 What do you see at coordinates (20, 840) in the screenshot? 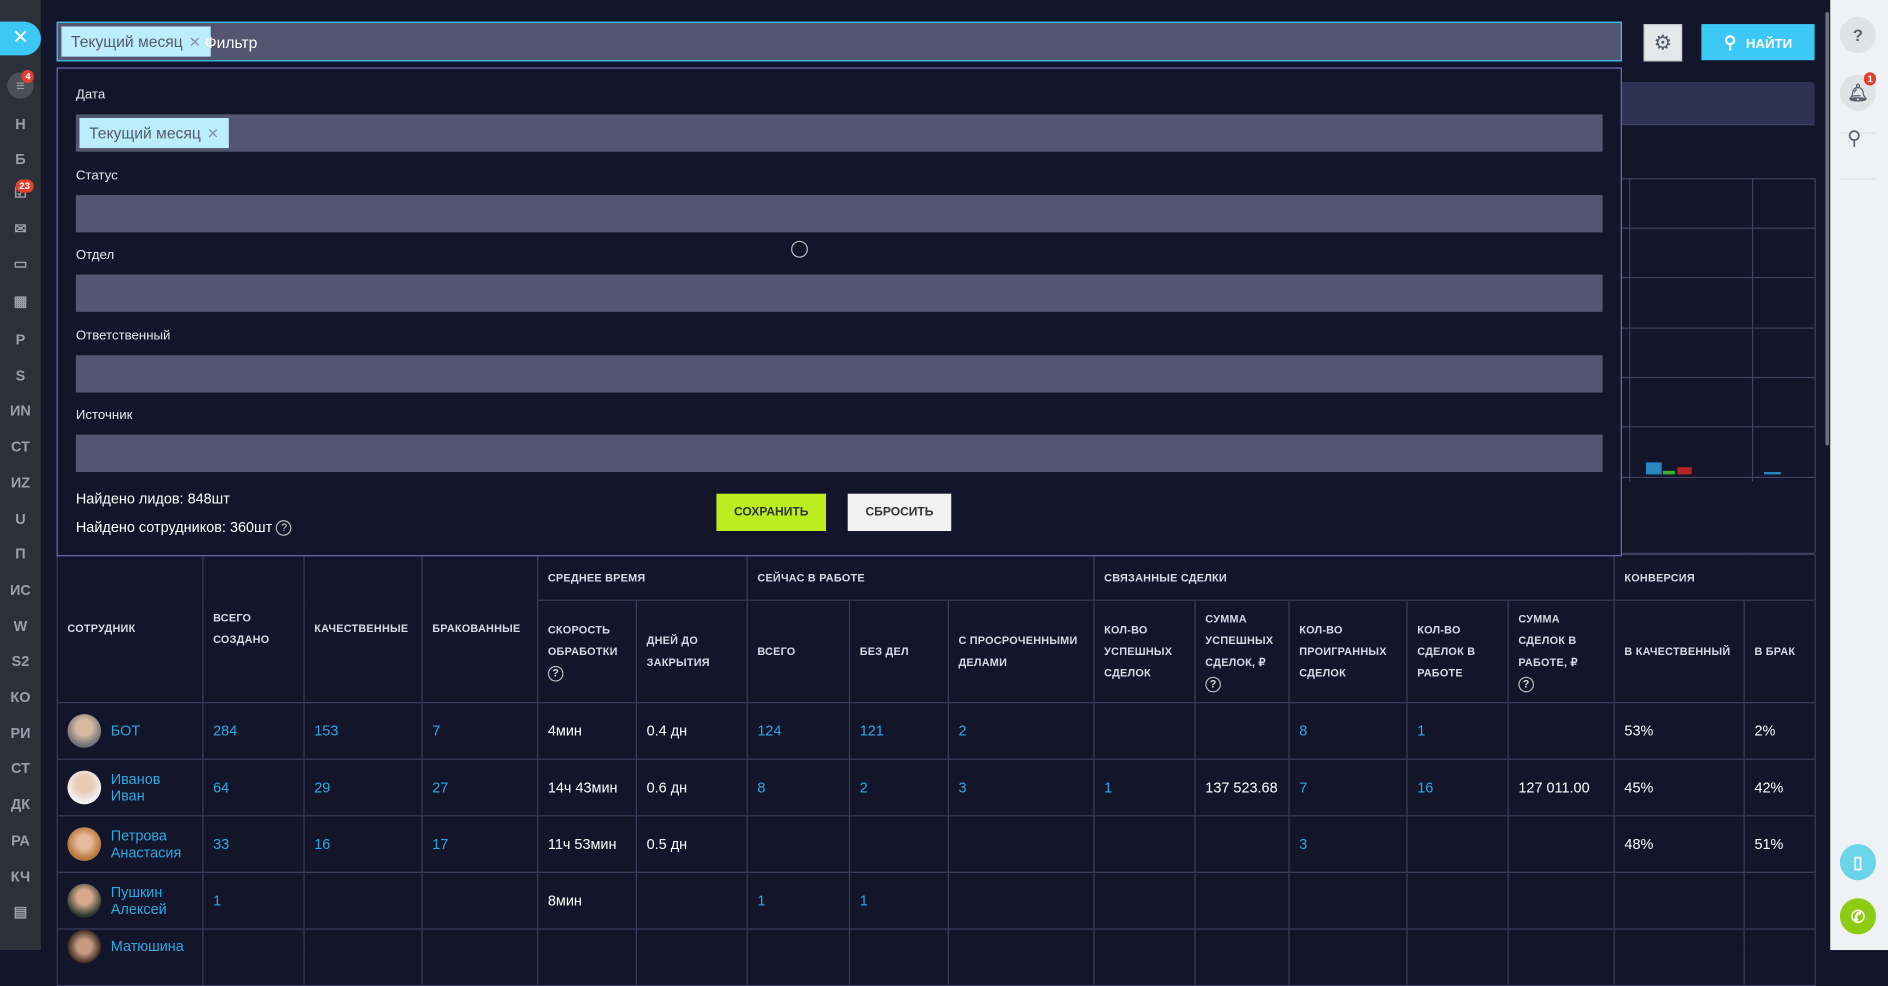
I see `sidebar-item: РА` at bounding box center [20, 840].